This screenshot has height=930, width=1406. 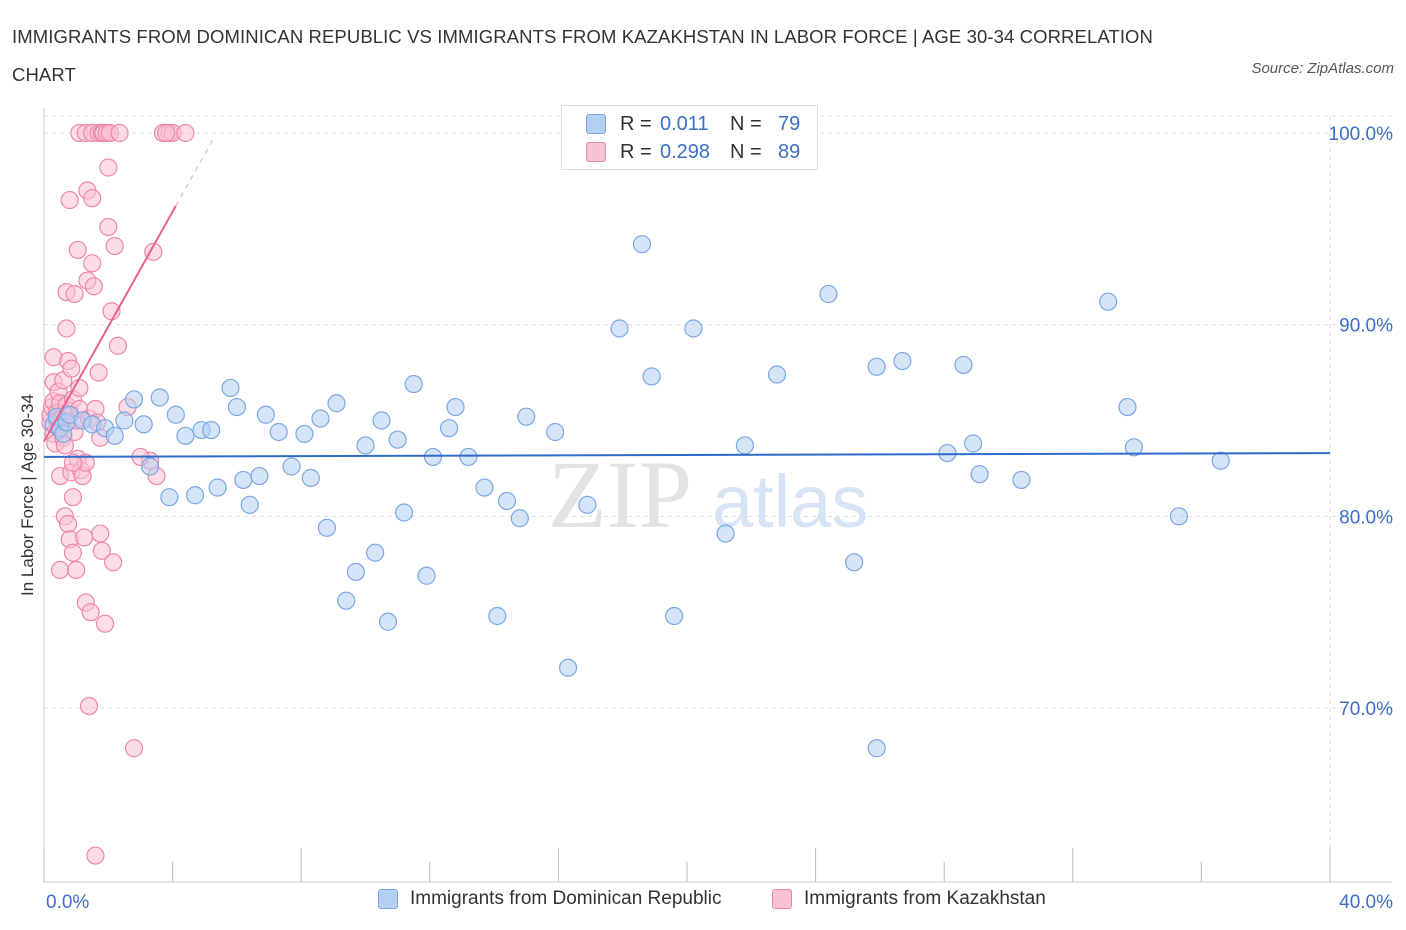 What do you see at coordinates (789, 151) in the screenshot?
I see `legend-n-value: 89` at bounding box center [789, 151].